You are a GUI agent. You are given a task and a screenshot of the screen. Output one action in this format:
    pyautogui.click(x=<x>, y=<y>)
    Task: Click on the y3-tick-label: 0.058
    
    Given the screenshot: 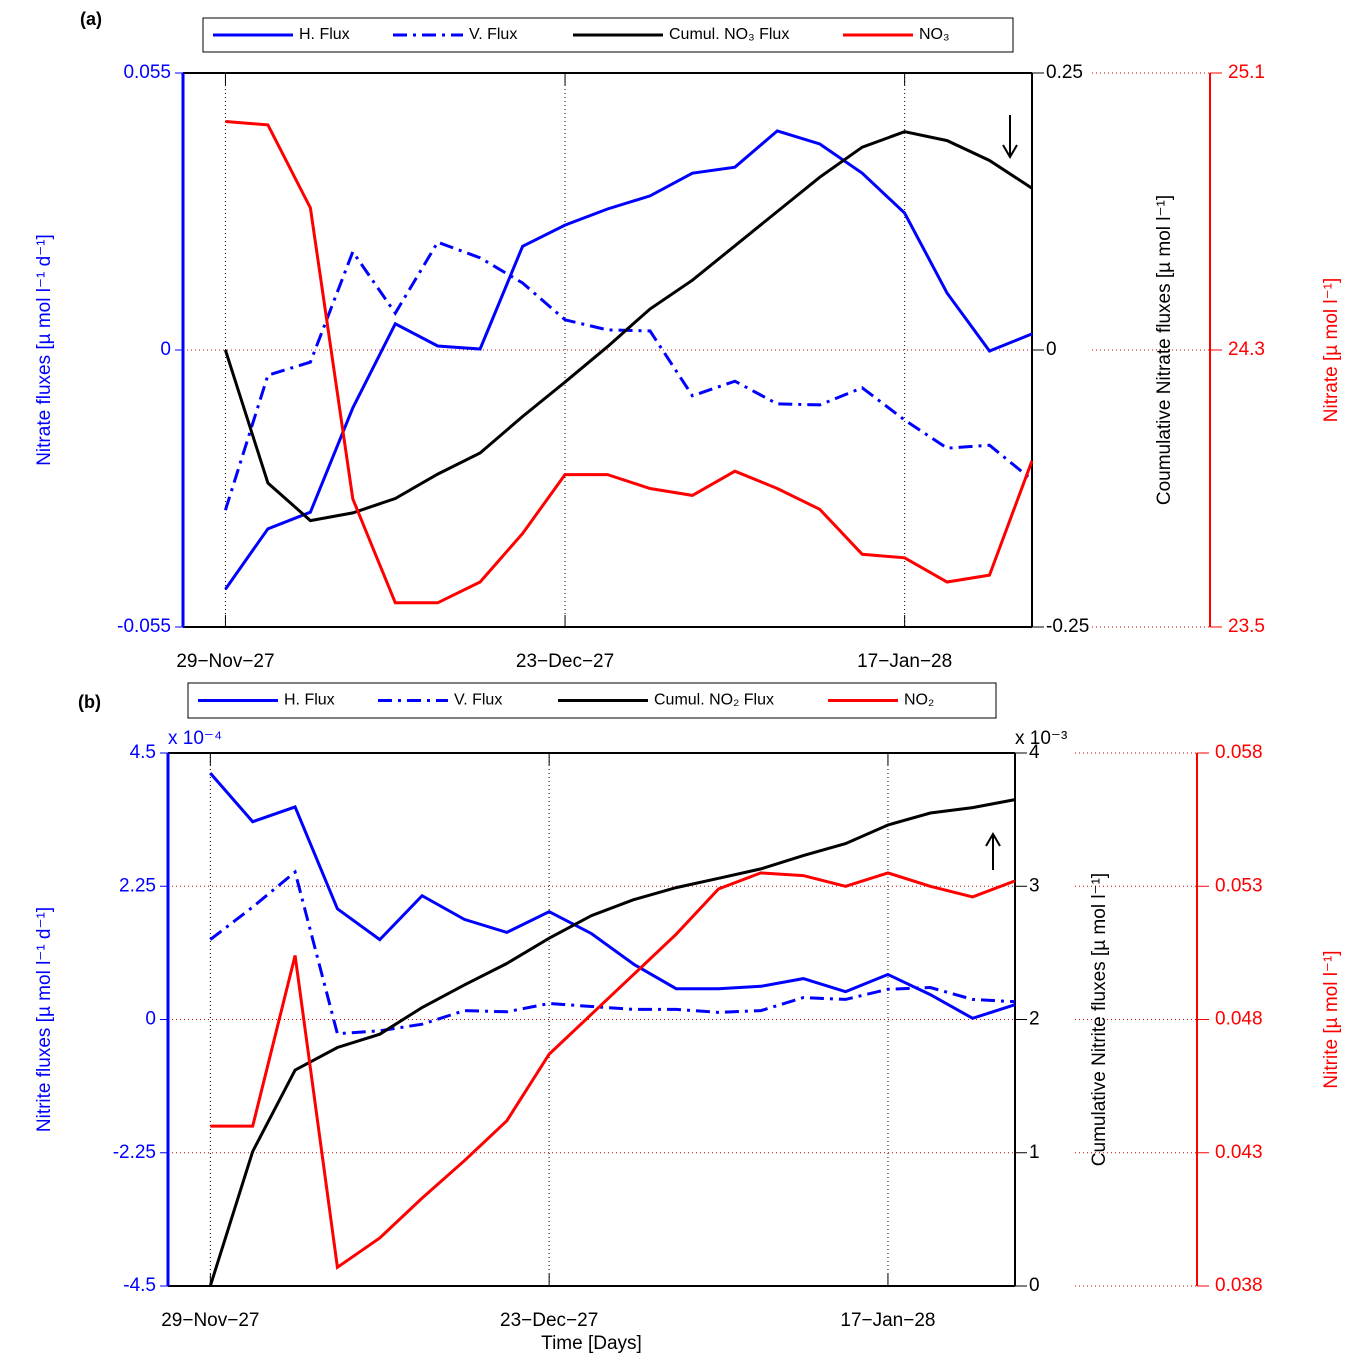 What is the action you would take?
    pyautogui.click(x=1239, y=752)
    